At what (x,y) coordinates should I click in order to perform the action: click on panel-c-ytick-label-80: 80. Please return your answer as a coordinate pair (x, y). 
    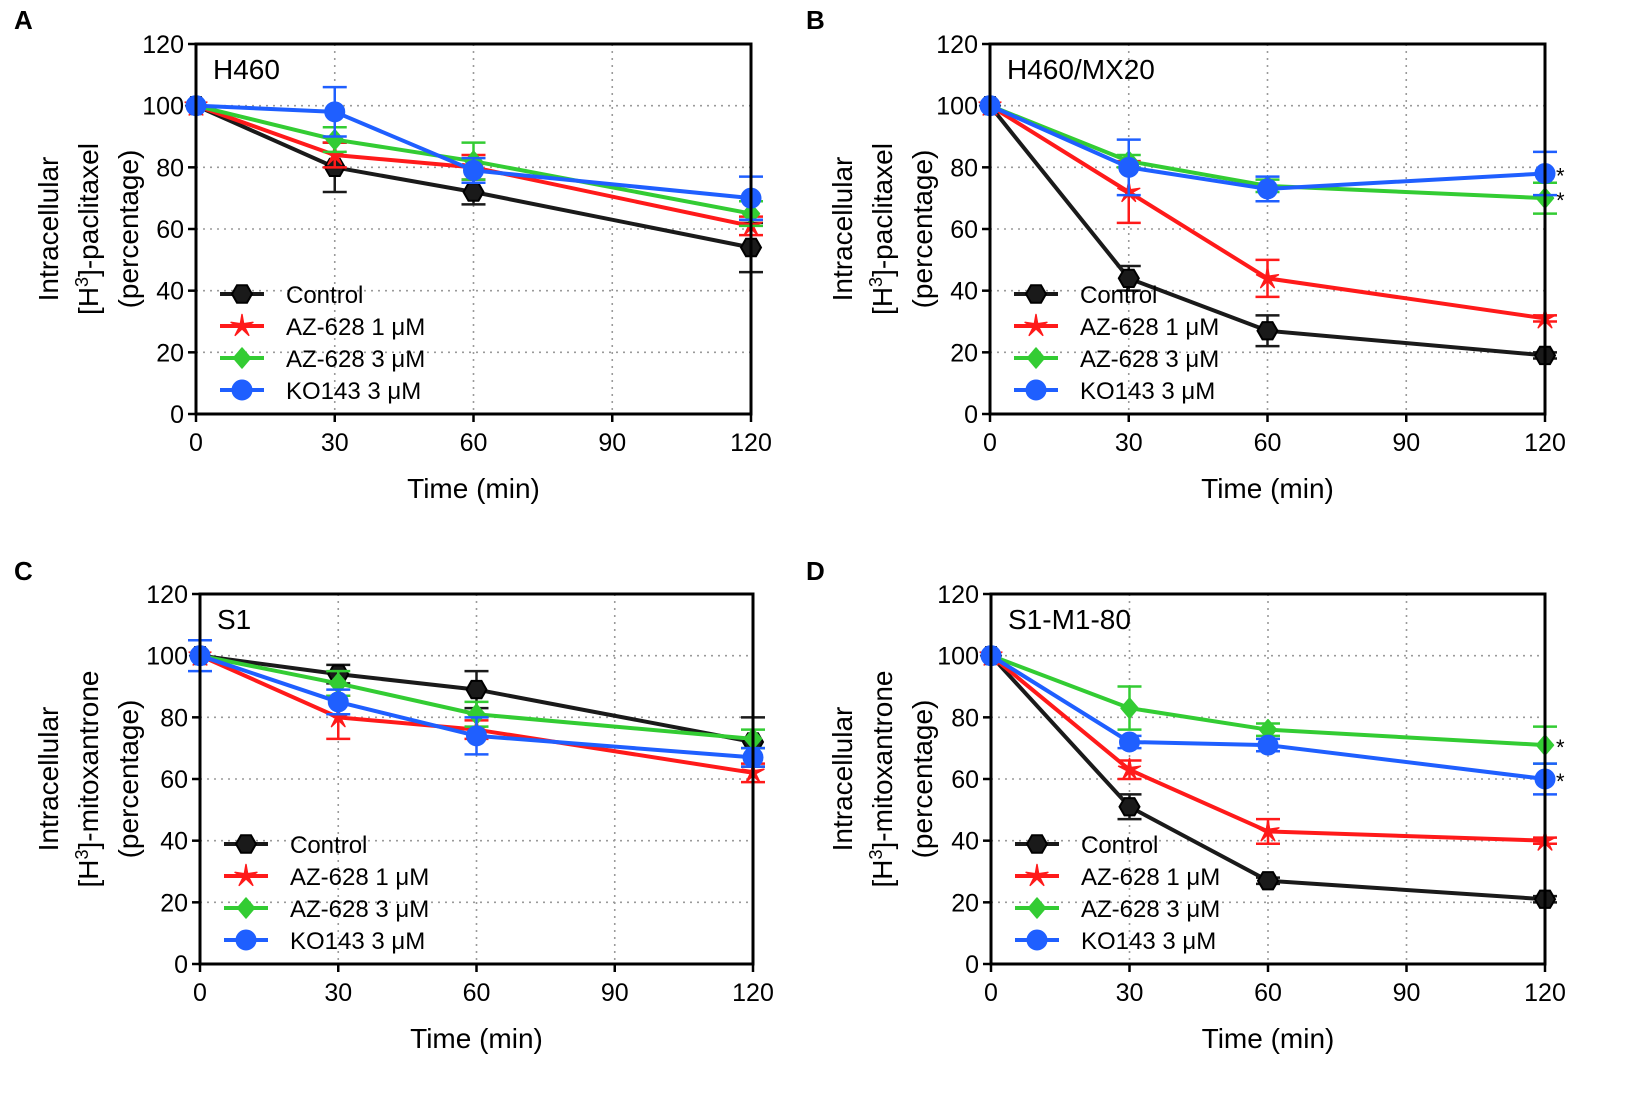
    Looking at the image, I should click on (174, 718).